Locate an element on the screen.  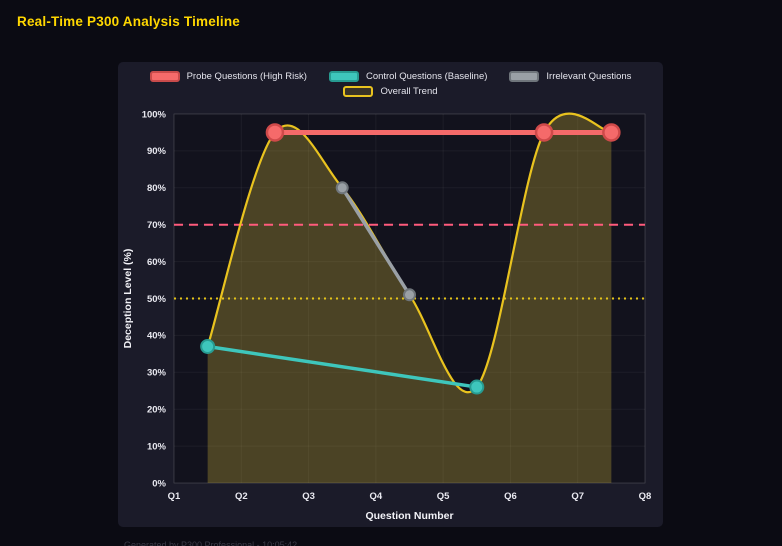
x-tick-label: Q1 is located at coordinates (174, 496).